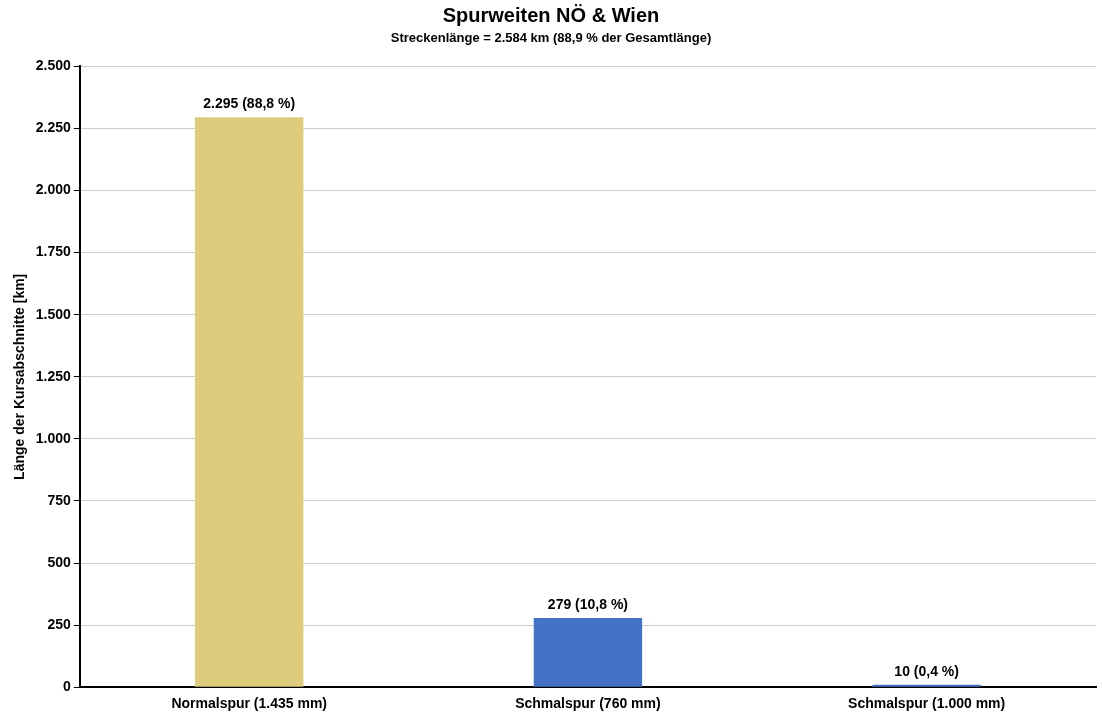 This screenshot has height=720, width=1102. I want to click on y-tick-label: 0, so click(67, 686).